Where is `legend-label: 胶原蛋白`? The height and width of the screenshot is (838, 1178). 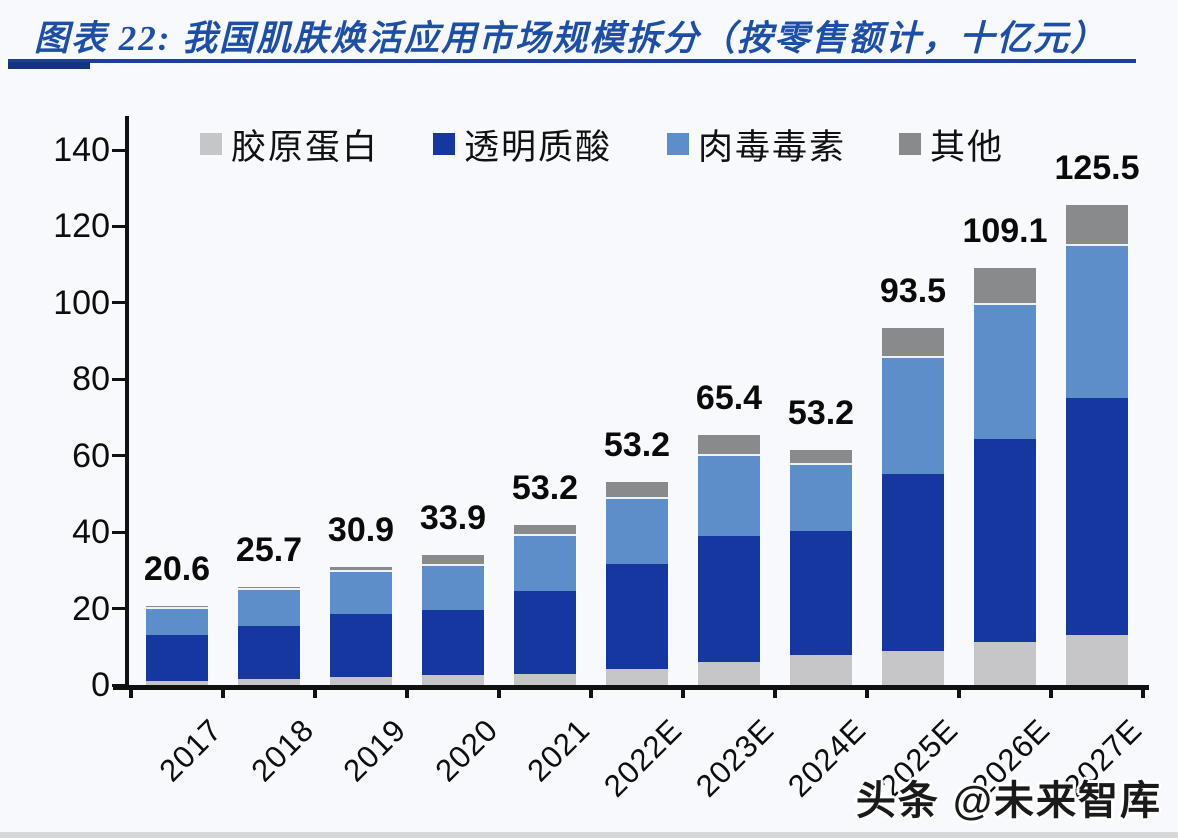
legend-label: 胶原蛋白 is located at coordinates (305, 147).